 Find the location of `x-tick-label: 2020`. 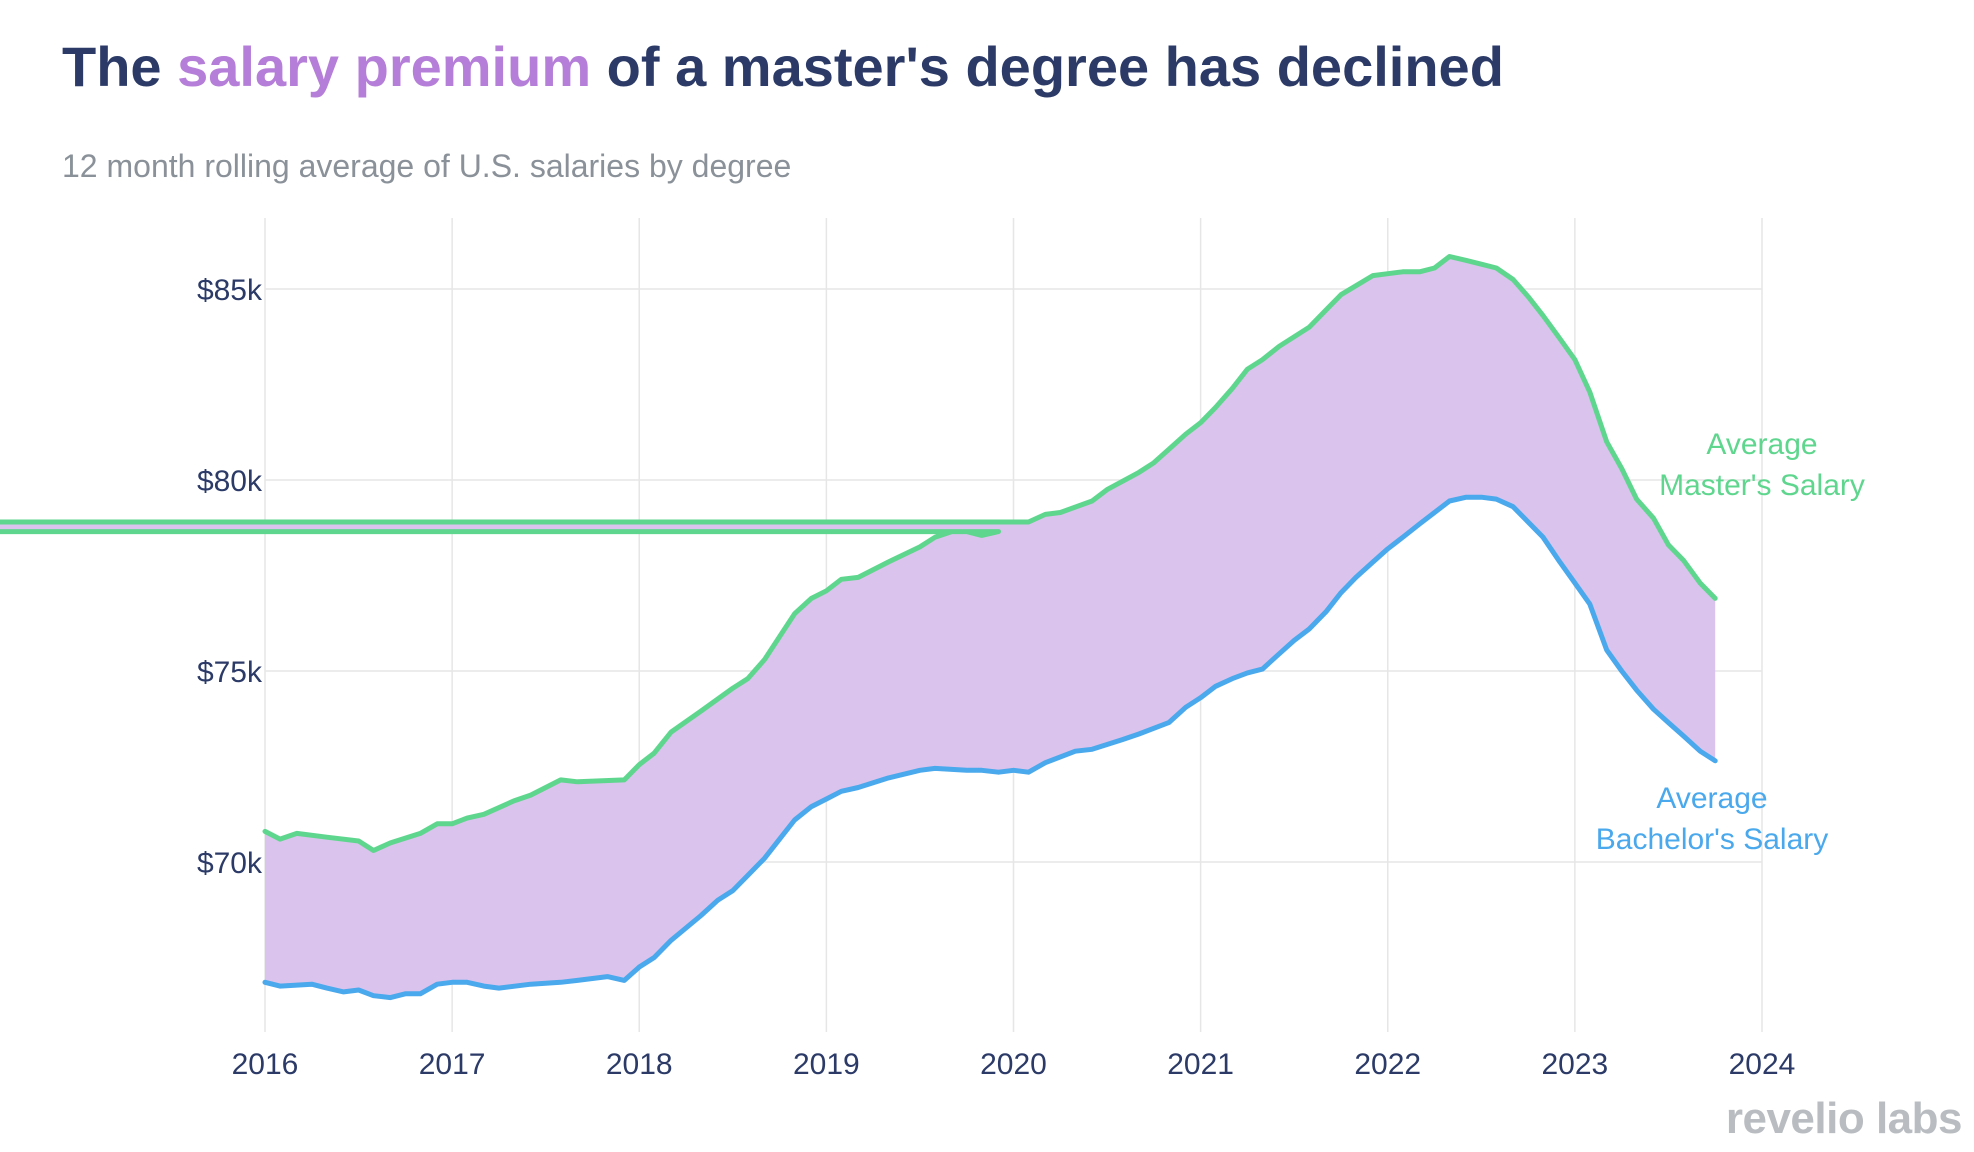

x-tick-label: 2020 is located at coordinates (1013, 1064).